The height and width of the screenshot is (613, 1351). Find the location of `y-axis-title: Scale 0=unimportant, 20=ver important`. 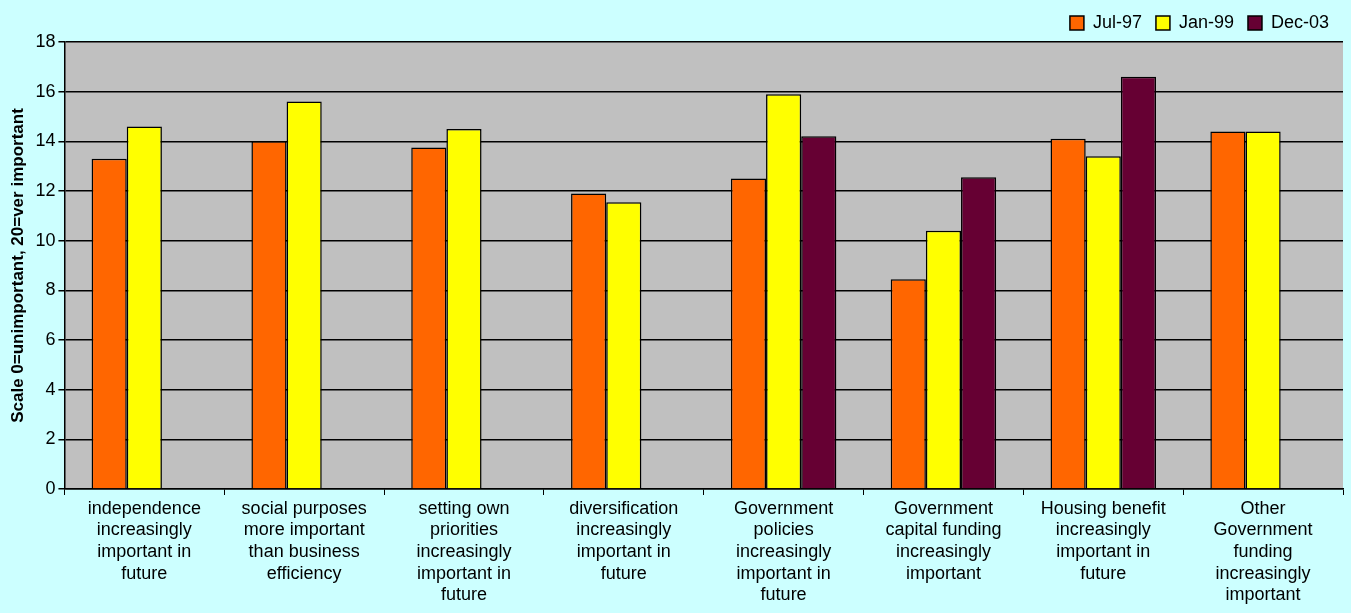

y-axis-title: Scale 0=unimportant, 20=ver important is located at coordinates (17, 265).